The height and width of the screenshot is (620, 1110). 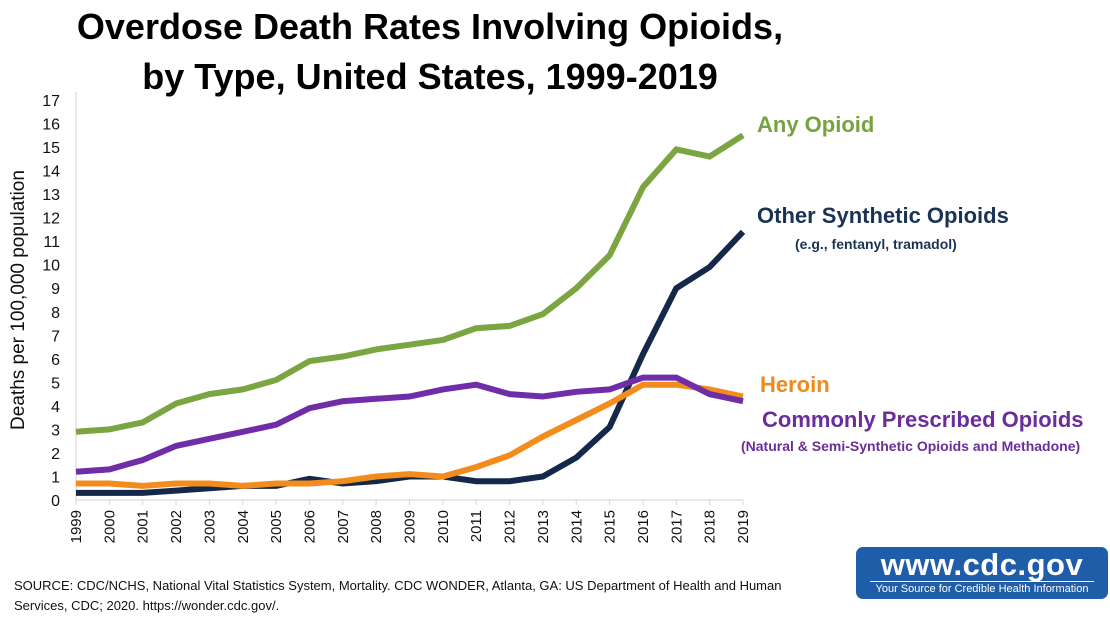 What do you see at coordinates (51, 242) in the screenshot?
I see `y-tick-label: 11` at bounding box center [51, 242].